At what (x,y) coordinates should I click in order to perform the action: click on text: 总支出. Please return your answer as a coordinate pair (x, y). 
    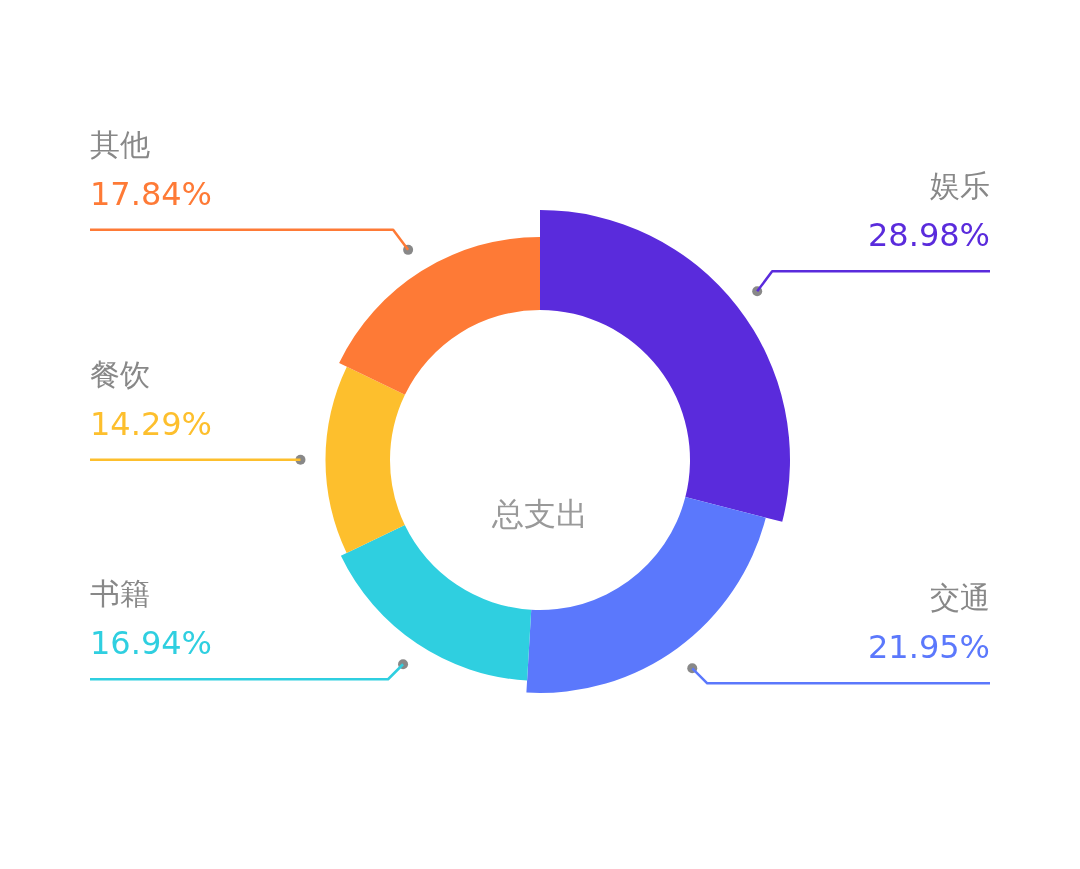
    Looking at the image, I should click on (539, 514).